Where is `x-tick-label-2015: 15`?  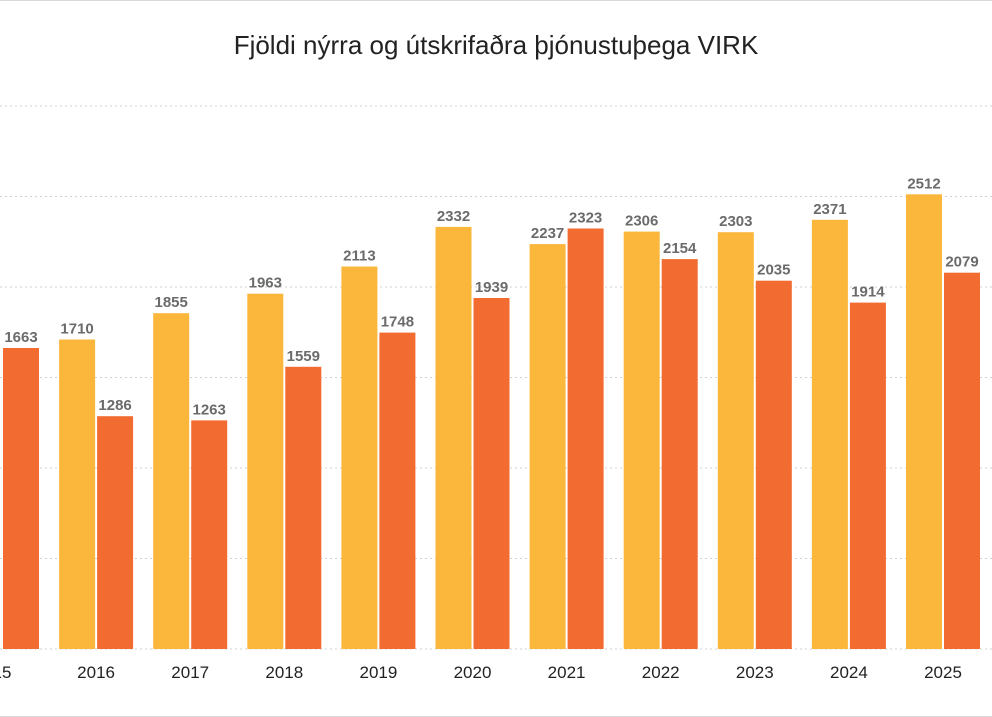
x-tick-label-2015: 15 is located at coordinates (5, 672).